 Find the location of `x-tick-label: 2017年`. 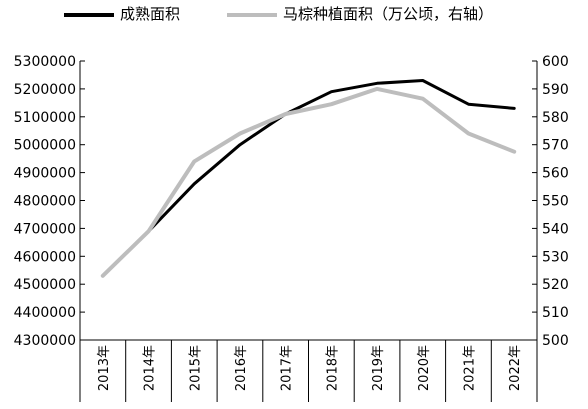

x-tick-label: 2017年 is located at coordinates (287, 368).